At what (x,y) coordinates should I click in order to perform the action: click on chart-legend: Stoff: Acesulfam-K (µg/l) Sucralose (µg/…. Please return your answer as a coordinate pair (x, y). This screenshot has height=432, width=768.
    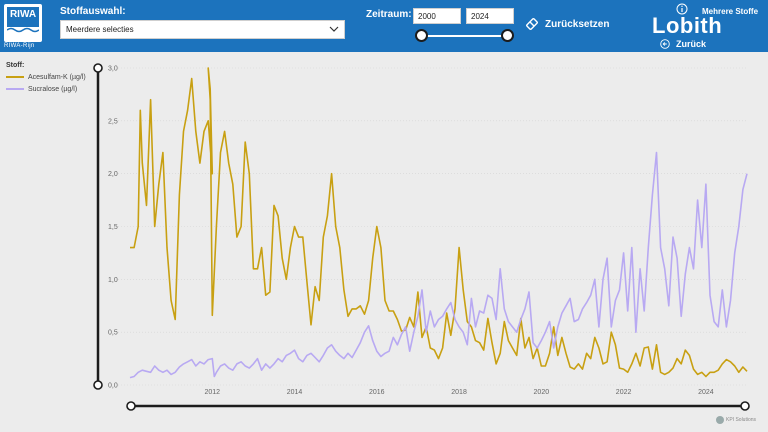
    Looking at the image, I should click on (46, 78).